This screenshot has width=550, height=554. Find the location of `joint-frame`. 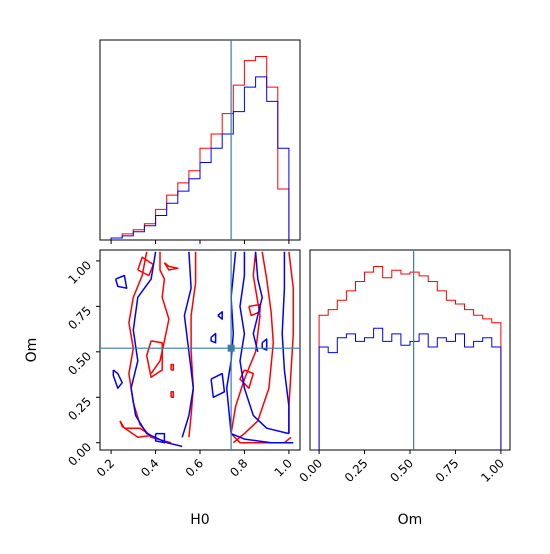

joint-frame is located at coordinates (200, 350).